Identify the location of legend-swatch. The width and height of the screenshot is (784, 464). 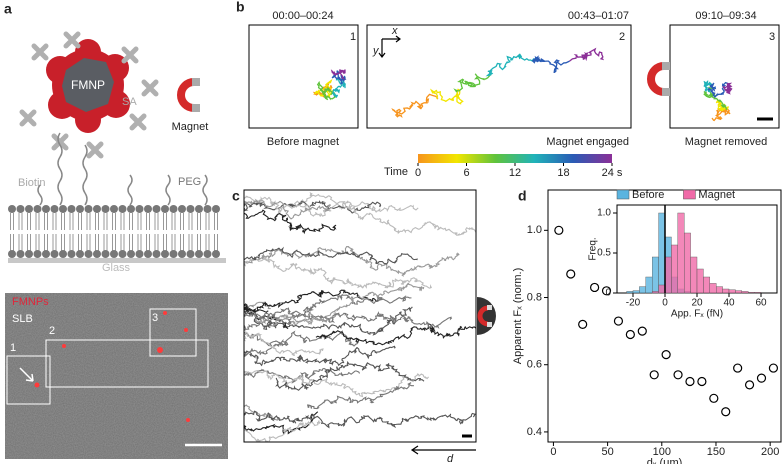
(689, 194).